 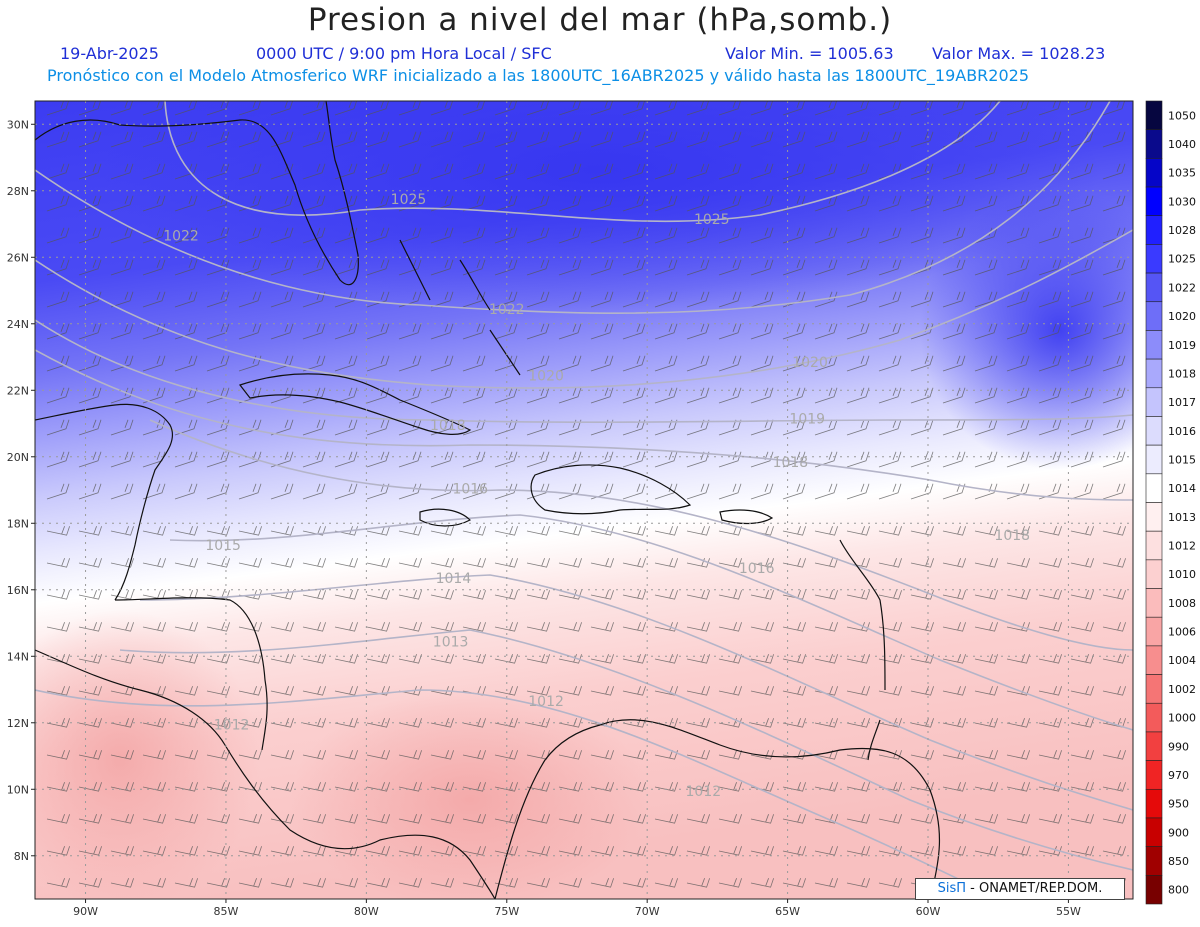 I want to click on coast-gulf, so click(x=197, y=193).